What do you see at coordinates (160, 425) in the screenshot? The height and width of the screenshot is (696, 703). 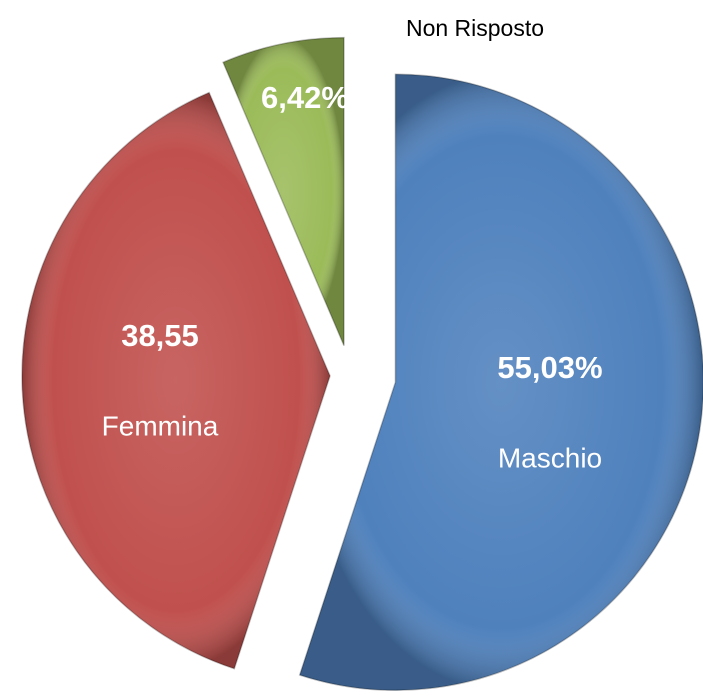 I see `category-label: Femmina` at bounding box center [160, 425].